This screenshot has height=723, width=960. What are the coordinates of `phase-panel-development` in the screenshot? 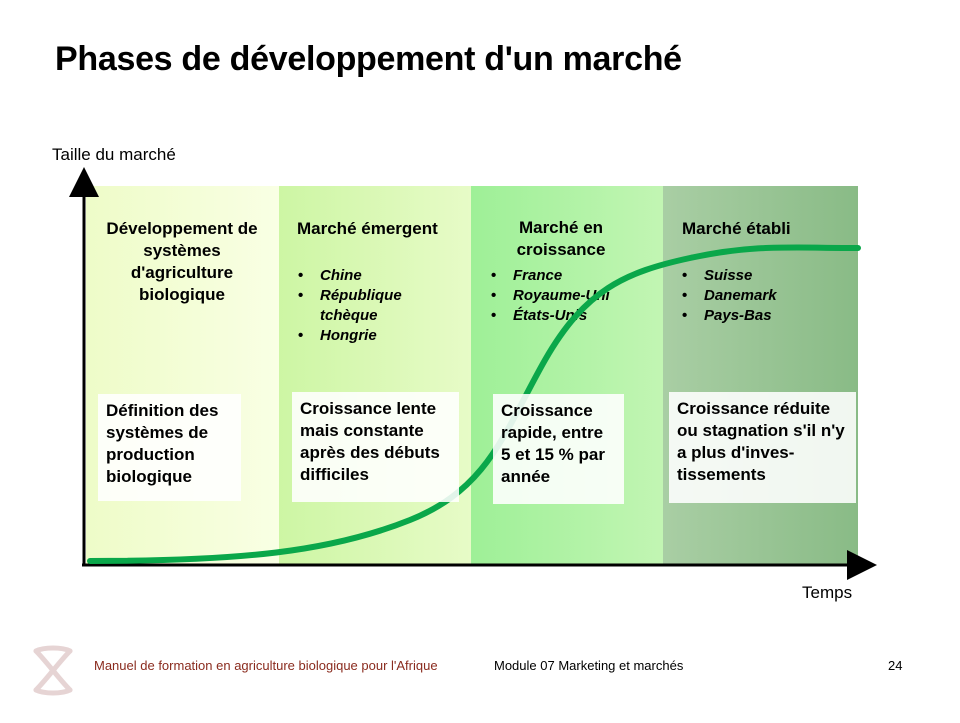 It's located at (182, 375).